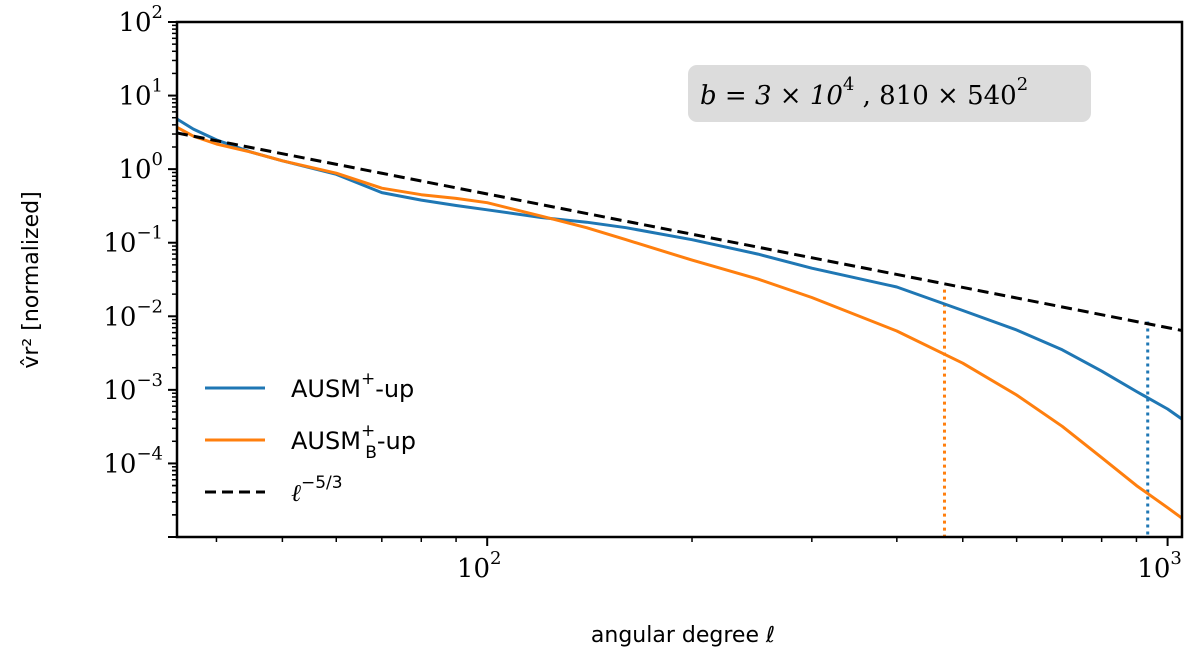 The width and height of the screenshot is (1200, 652). I want to click on y-tick-label: 10⁰, so click(140, 167).